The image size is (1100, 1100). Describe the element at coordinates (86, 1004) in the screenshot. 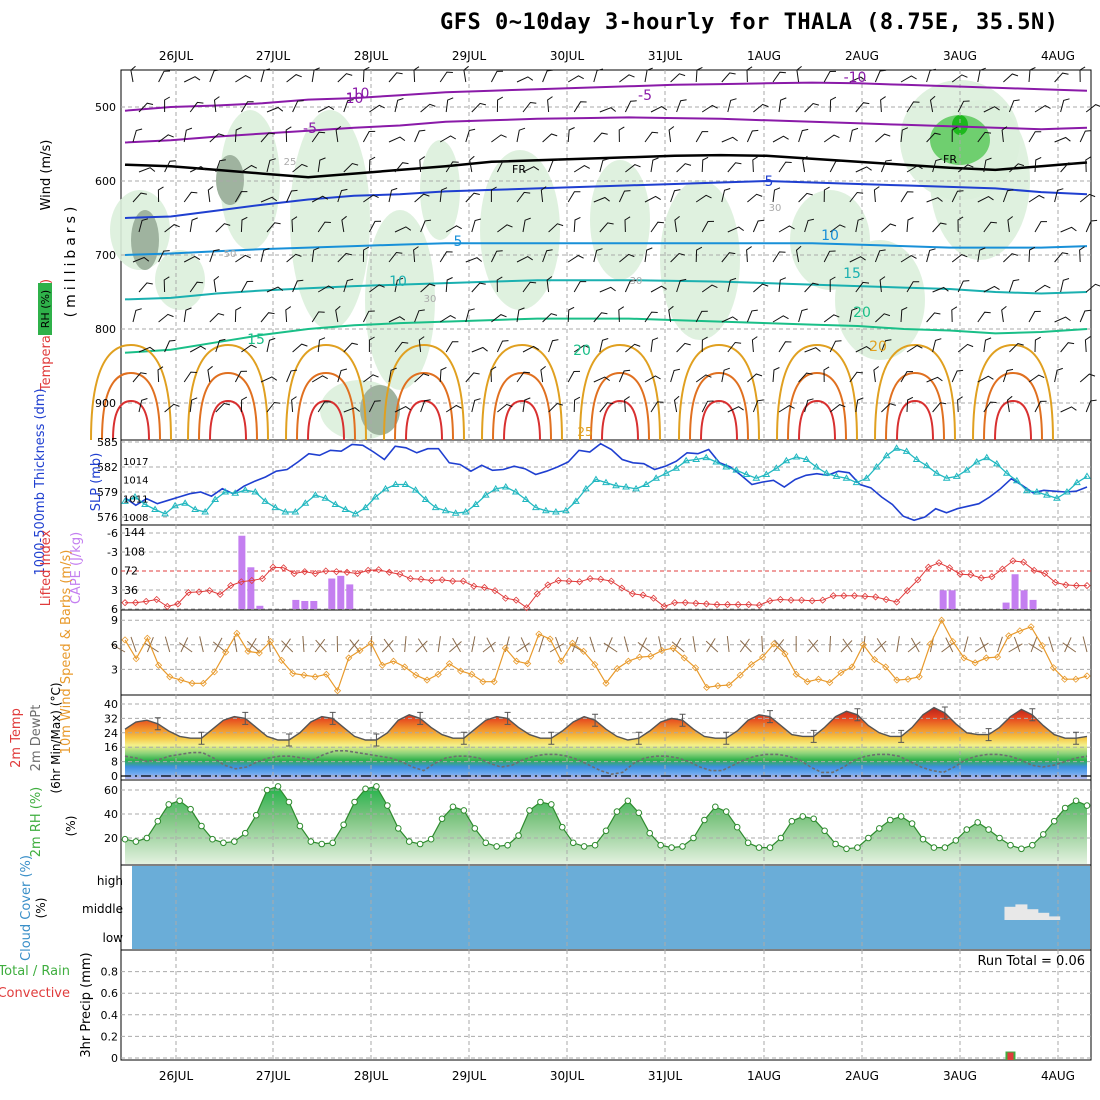

I see `precip-ylabel: 3hr Precip (mm)` at that location.